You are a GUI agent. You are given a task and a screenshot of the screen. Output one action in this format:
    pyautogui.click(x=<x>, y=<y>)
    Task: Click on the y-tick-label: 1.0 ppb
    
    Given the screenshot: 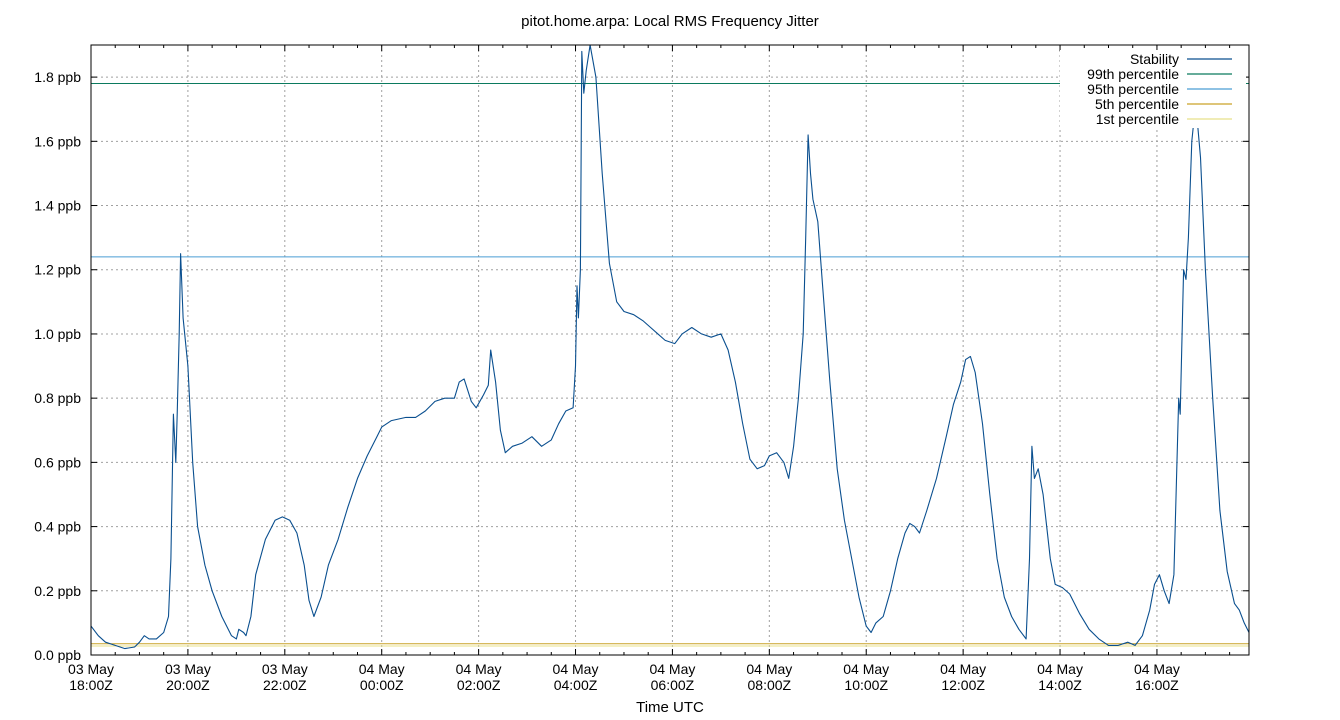 What is the action you would take?
    pyautogui.click(x=57, y=334)
    